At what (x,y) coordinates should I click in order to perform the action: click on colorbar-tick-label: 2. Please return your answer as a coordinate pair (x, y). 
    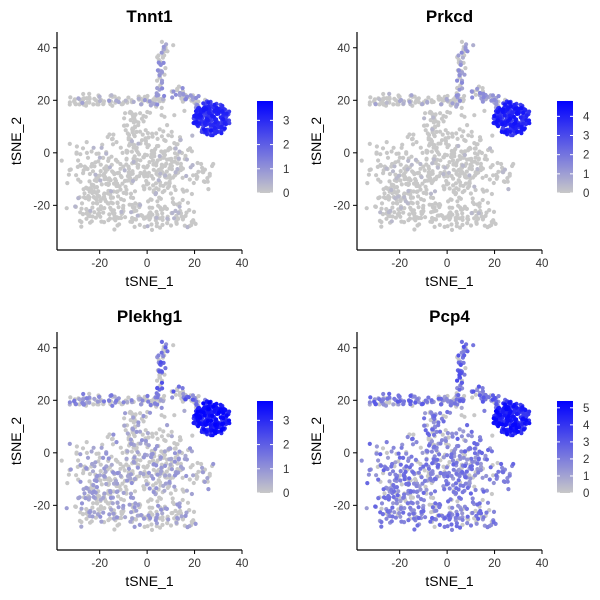
    Looking at the image, I should click on (586, 156).